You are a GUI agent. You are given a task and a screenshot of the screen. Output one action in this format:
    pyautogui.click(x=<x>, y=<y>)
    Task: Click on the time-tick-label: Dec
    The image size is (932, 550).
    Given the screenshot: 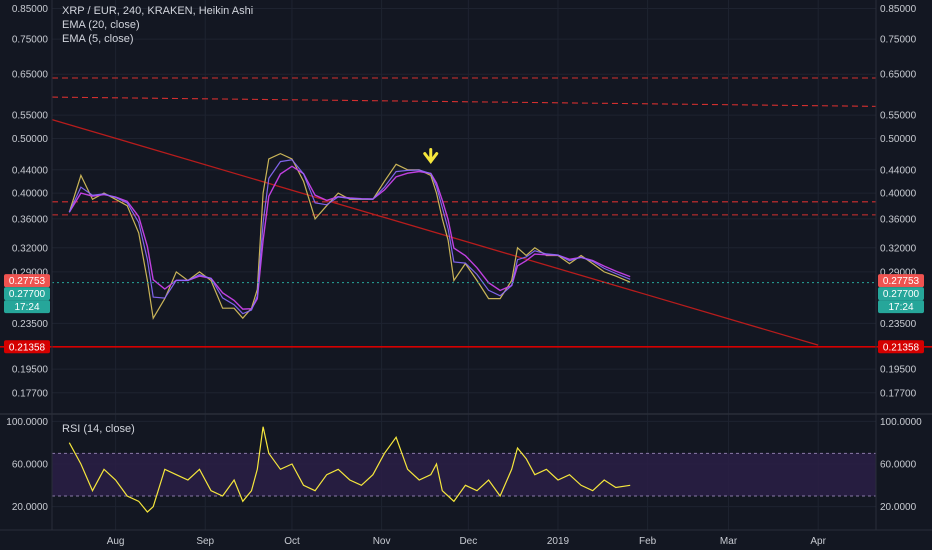 What is the action you would take?
    pyautogui.click(x=468, y=541)
    